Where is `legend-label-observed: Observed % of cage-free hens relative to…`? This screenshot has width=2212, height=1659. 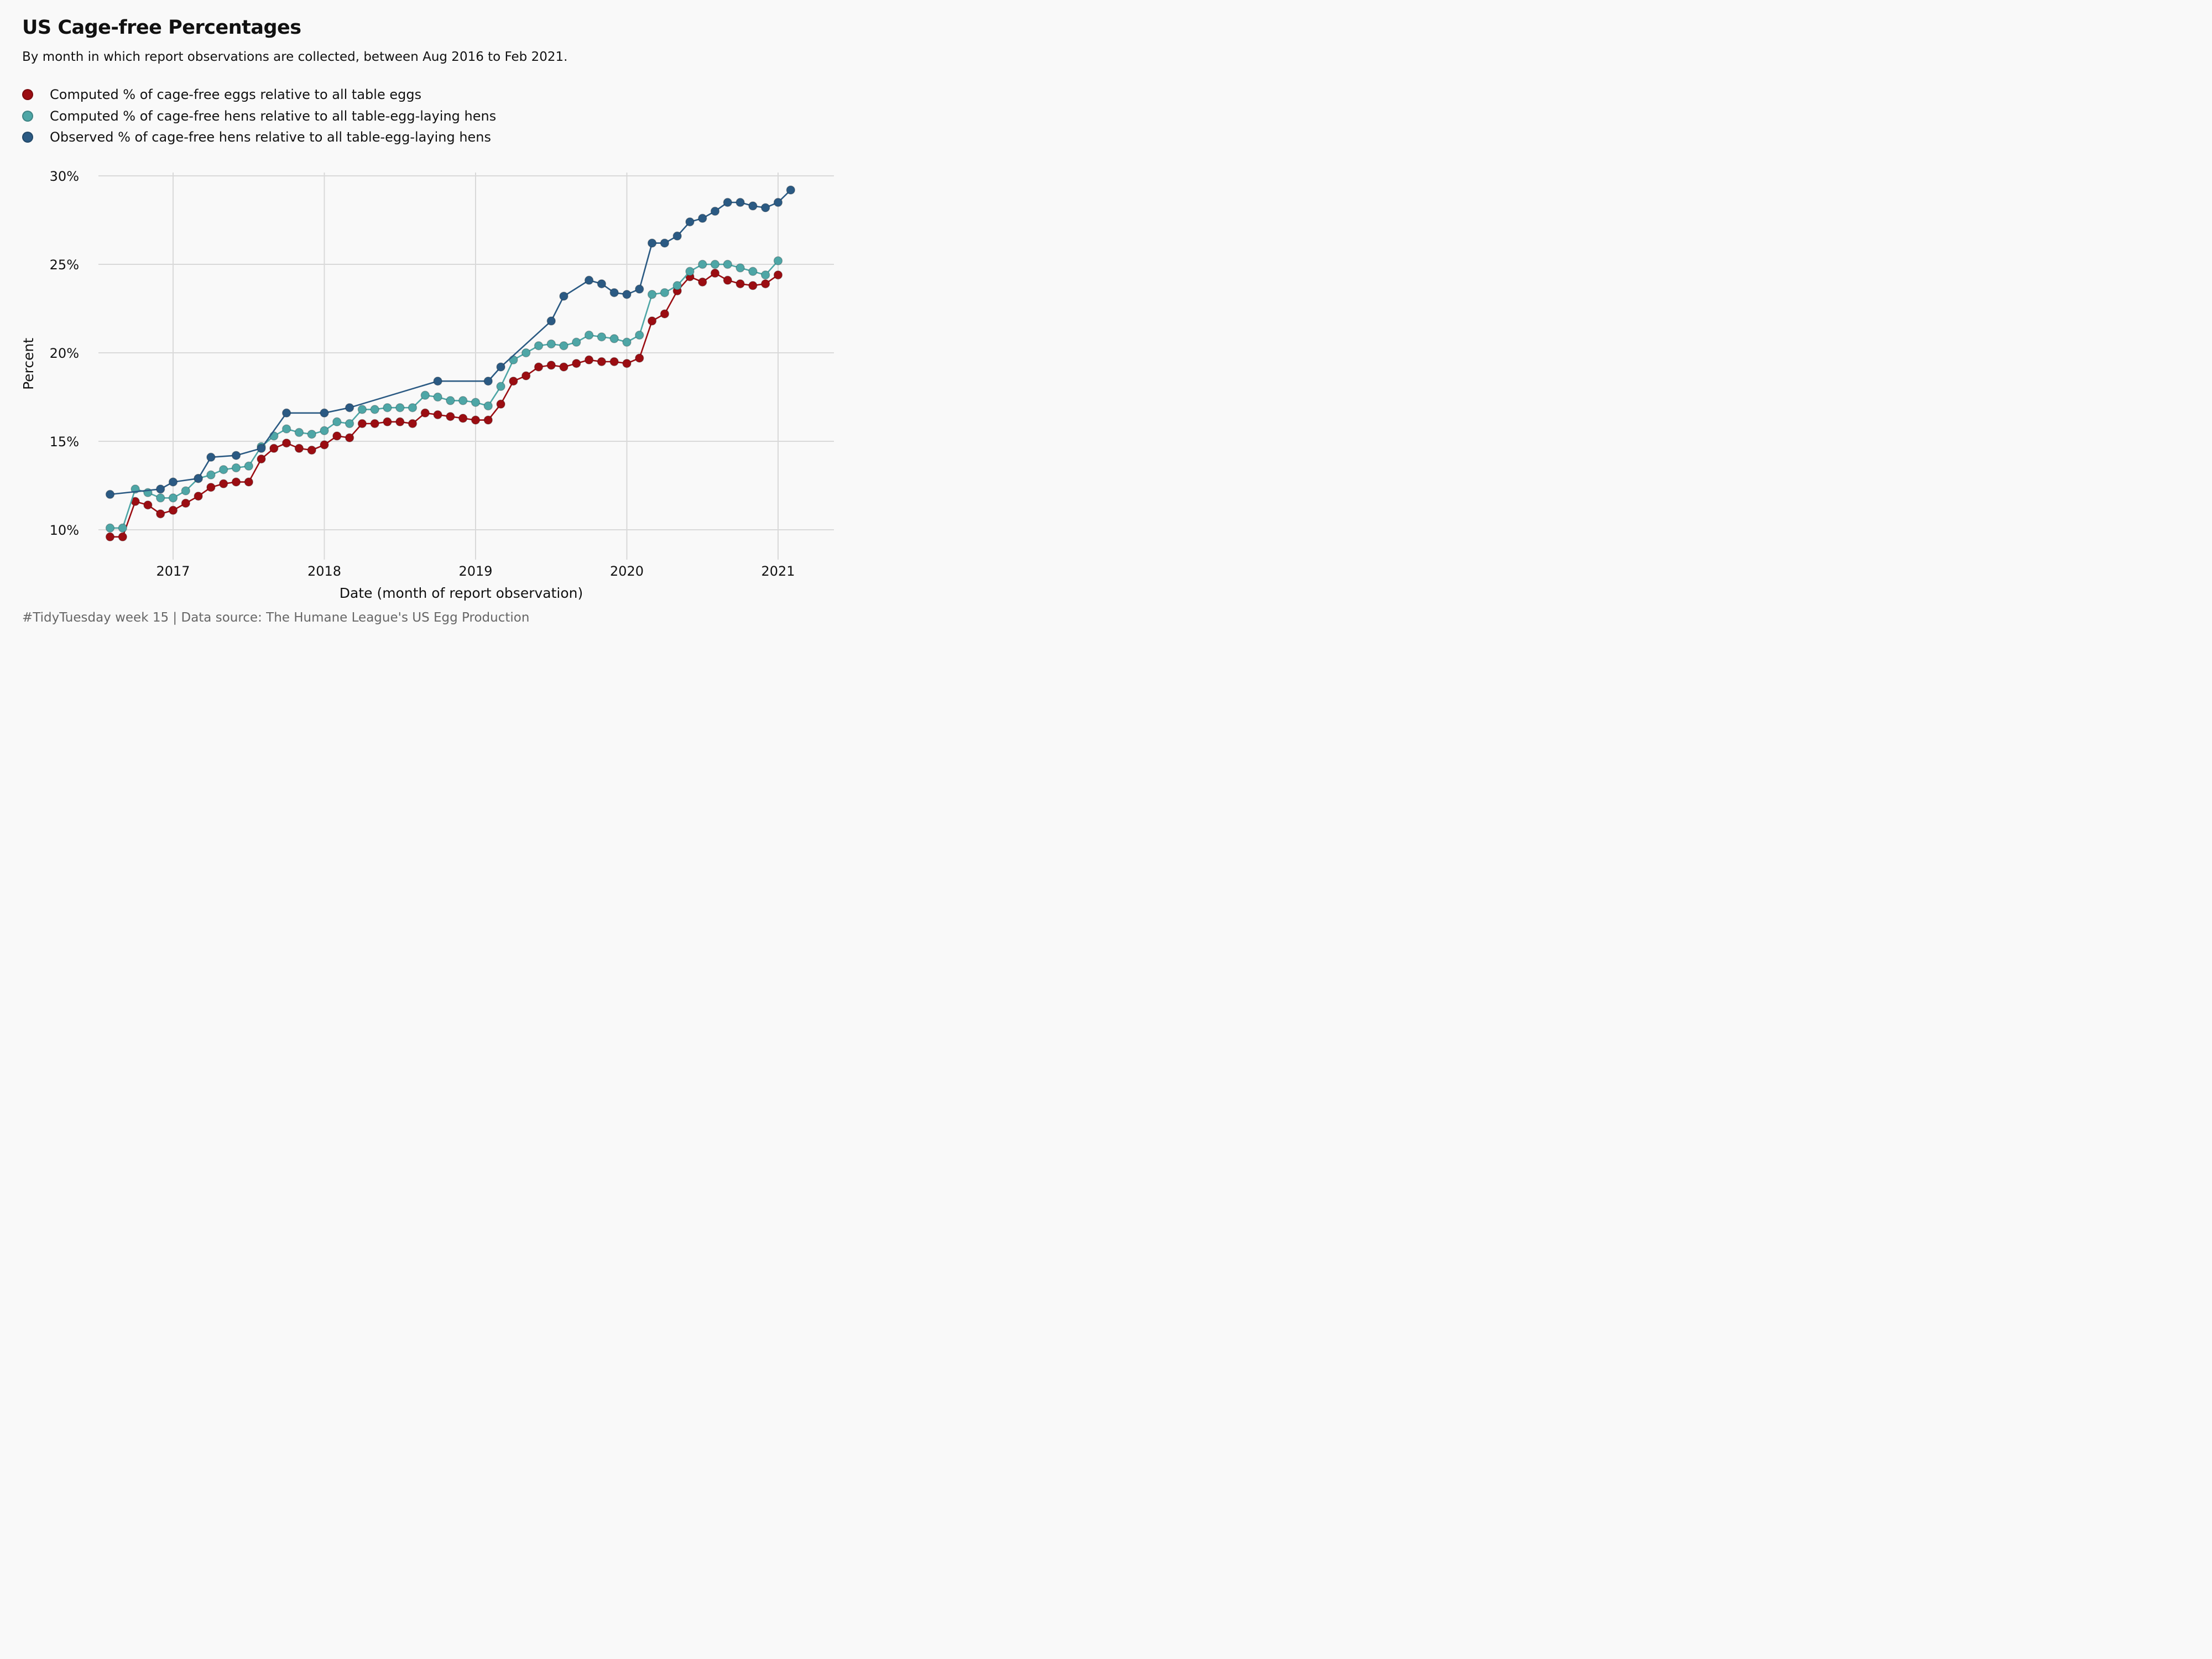
legend-label-observed: Observed % of cage-free hens relative to… is located at coordinates (271, 137).